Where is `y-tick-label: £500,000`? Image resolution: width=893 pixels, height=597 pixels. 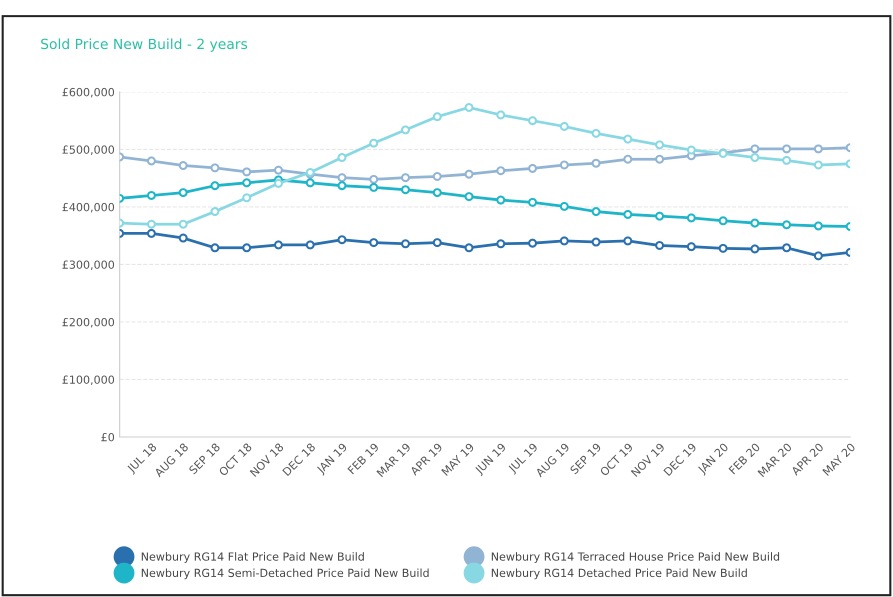
y-tick-label: £500,000 is located at coordinates (88, 150).